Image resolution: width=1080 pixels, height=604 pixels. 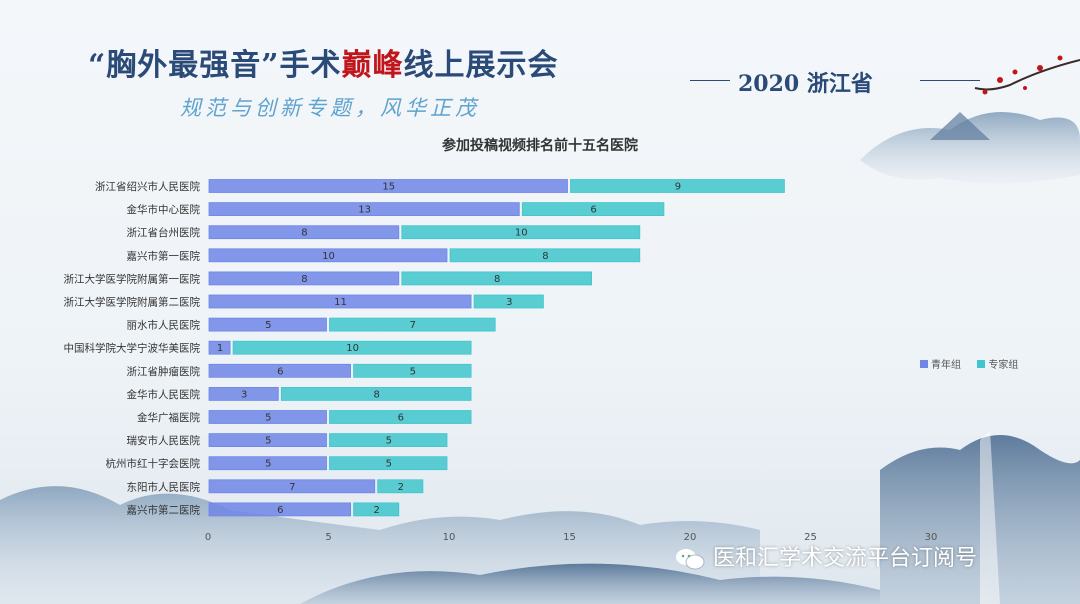 I want to click on category-label: 金华广福医院, so click(x=168, y=417).